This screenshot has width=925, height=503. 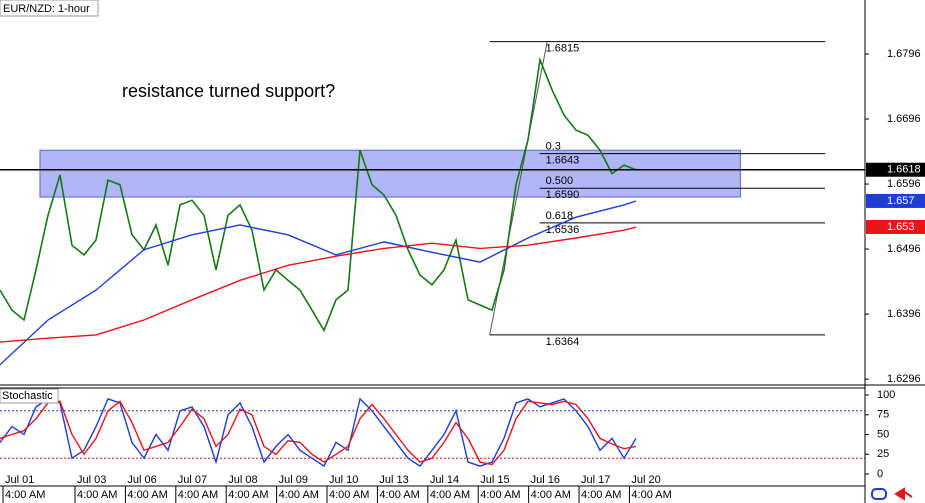 What do you see at coordinates (343, 480) in the screenshot?
I see `x-tick-label: Jul 10` at bounding box center [343, 480].